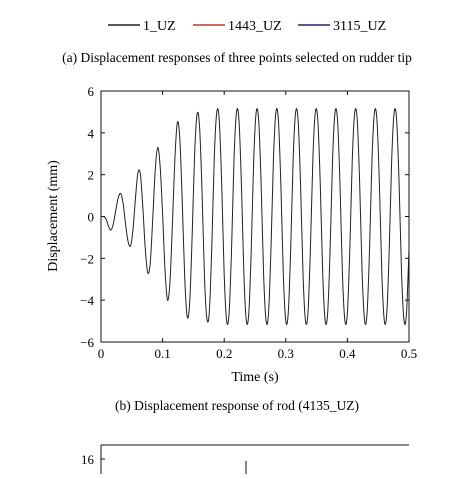  I want to click on lower-panel-partial: 16, so click(245, 459).